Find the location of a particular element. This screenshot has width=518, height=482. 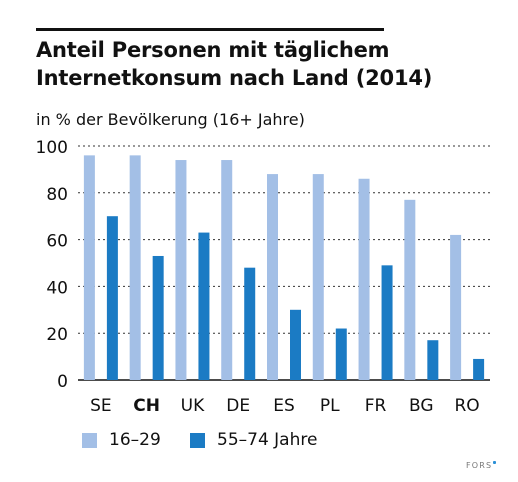

bar-old-pl is located at coordinates (341, 354).